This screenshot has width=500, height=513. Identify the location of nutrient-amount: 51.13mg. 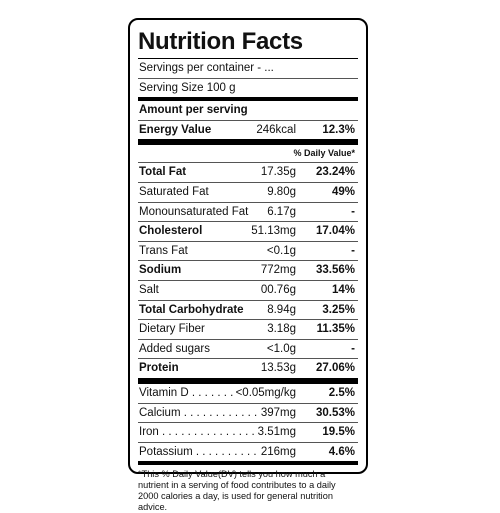
(273, 231).